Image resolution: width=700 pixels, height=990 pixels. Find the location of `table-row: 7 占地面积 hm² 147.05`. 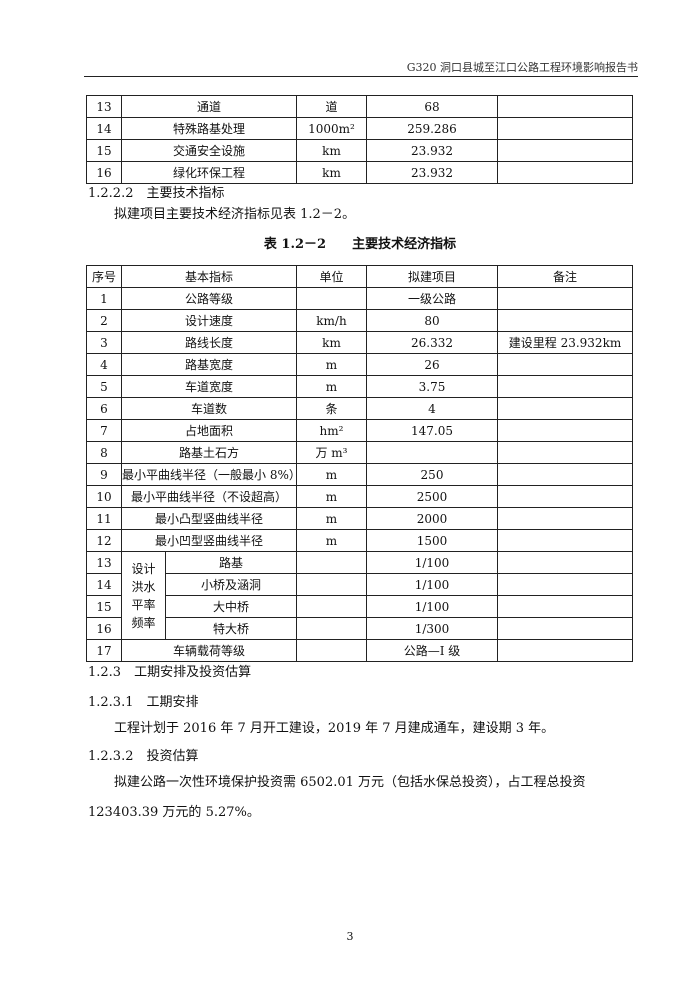

table-row: 7 占地面积 hm² 147.05 is located at coordinates (359, 430).